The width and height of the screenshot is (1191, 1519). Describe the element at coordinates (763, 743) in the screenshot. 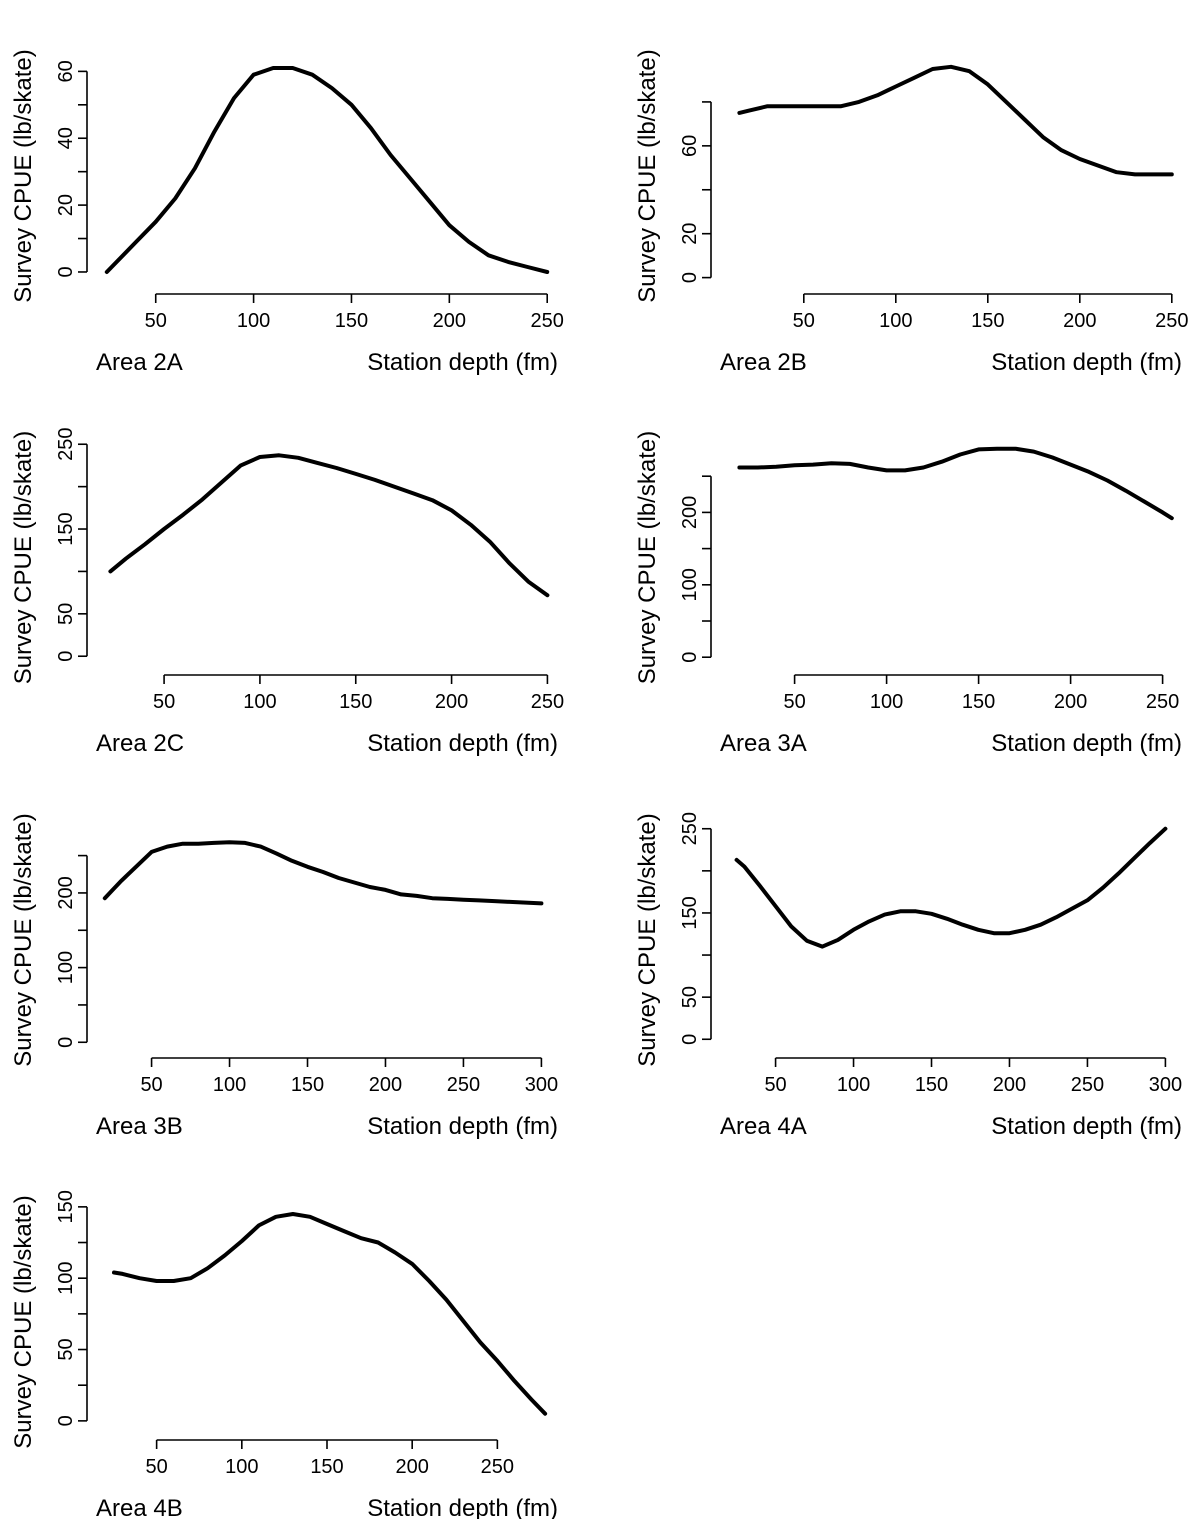

I see `panel-label: Area 3A` at that location.